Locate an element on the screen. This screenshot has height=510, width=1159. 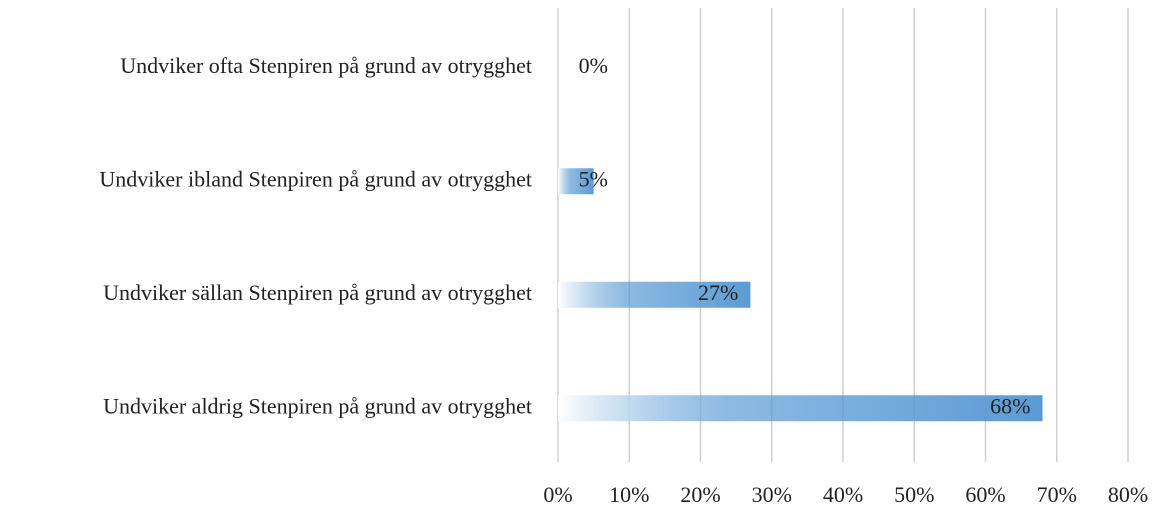
x-tick-label: 40% is located at coordinates (843, 494).